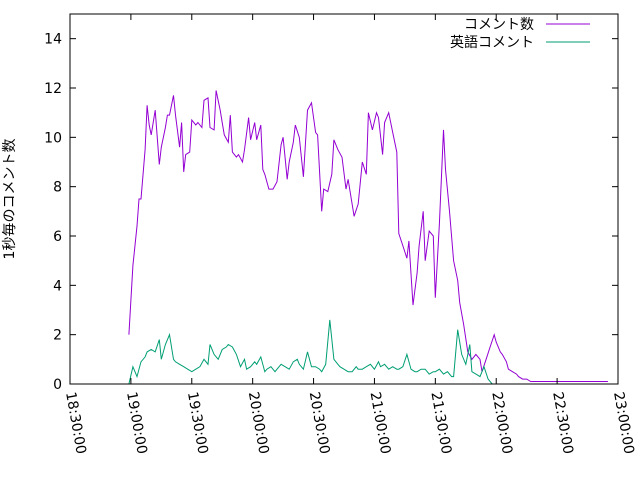 Image resolution: width=640 pixels, height=480 pixels. What do you see at coordinates (380, 423) in the screenshot?
I see `x-tick-label: 21:00:00` at bounding box center [380, 423].